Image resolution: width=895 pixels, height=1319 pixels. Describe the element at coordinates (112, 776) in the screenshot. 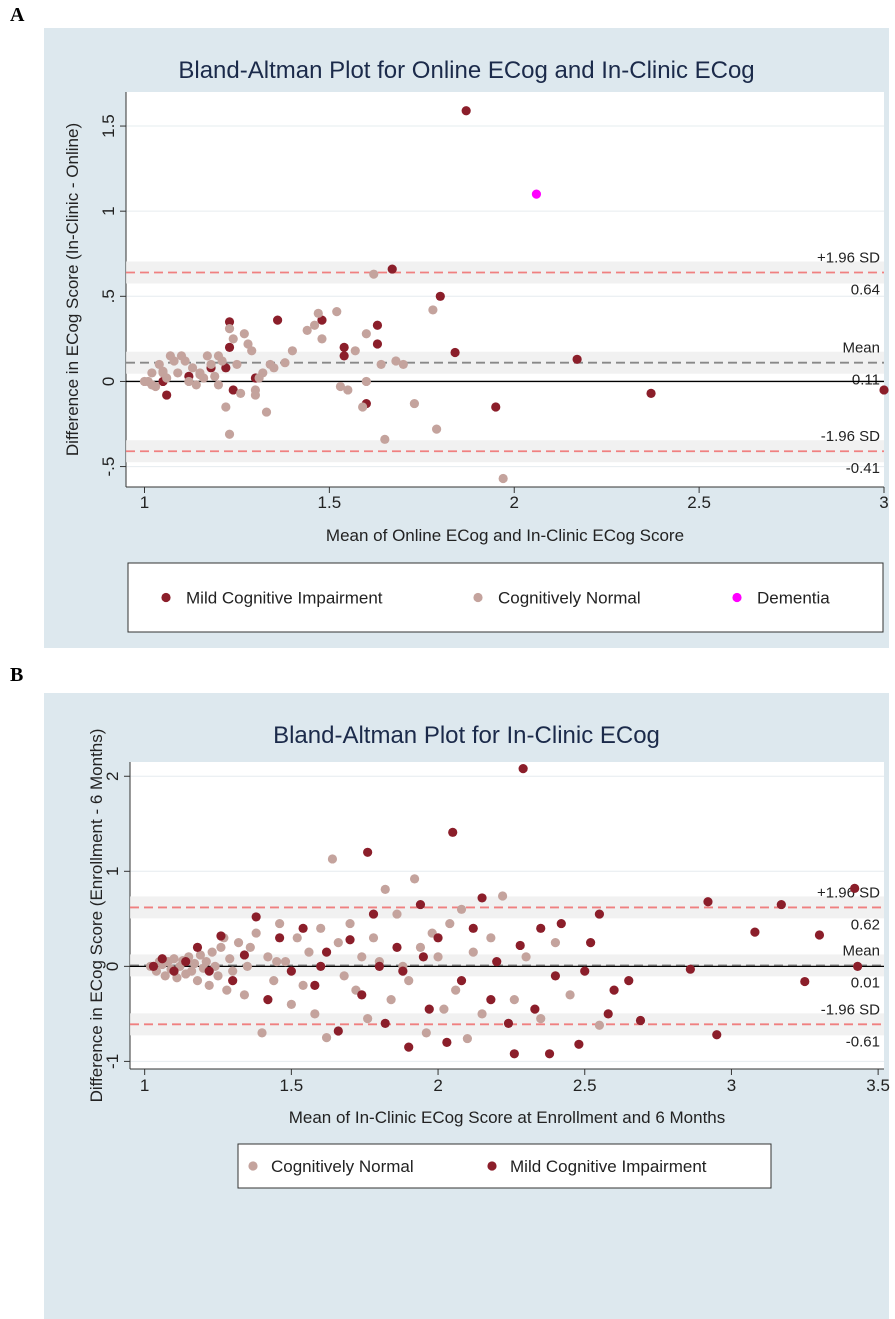

I see `chart-b-y-tick-label: 2` at that location.